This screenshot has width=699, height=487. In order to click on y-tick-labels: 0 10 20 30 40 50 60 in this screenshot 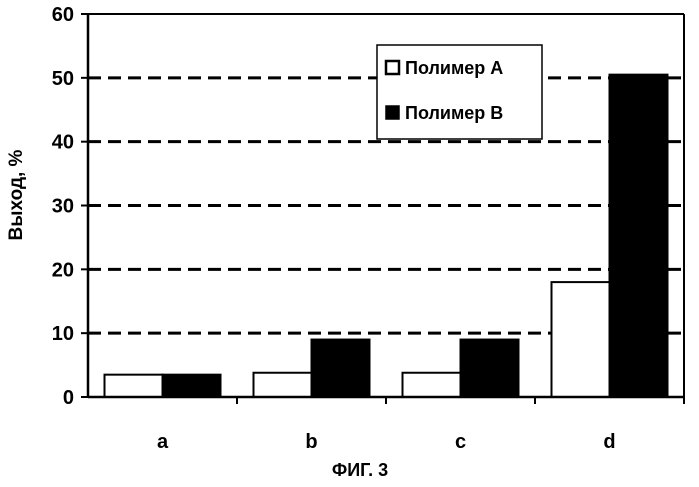, I will do `click(63, 206)`.